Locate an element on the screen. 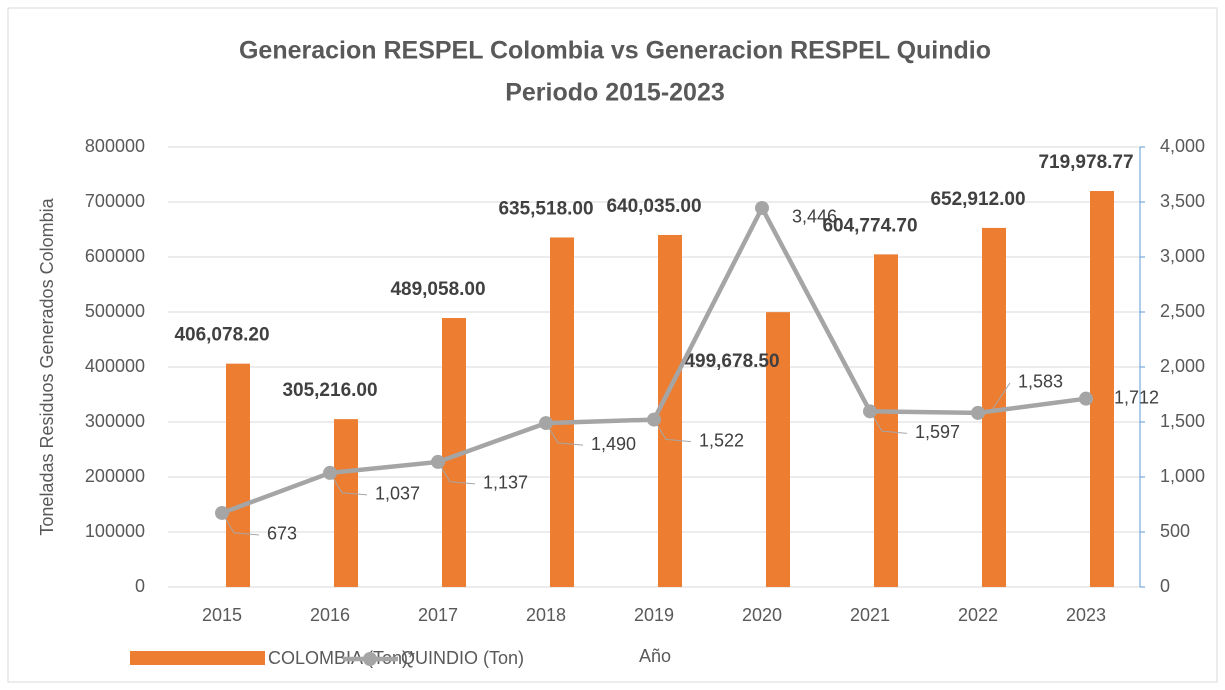  bar-value-label: 604,774.70 is located at coordinates (869, 225).